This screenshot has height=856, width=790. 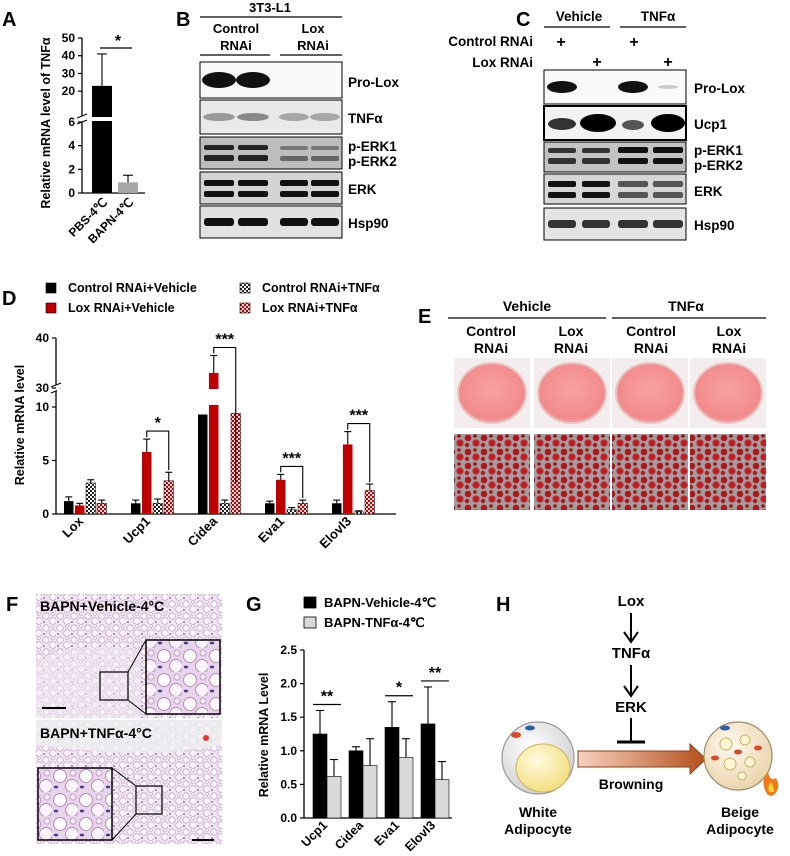 I want to click on scheme-white-2: Adipocyte, so click(x=538, y=829).